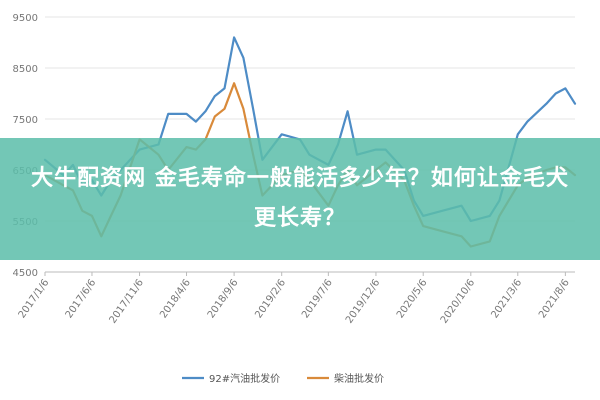  What do you see at coordinates (554, 298) in the screenshot?
I see `x-tick-label-11: 2021/8/6` at bounding box center [554, 298].